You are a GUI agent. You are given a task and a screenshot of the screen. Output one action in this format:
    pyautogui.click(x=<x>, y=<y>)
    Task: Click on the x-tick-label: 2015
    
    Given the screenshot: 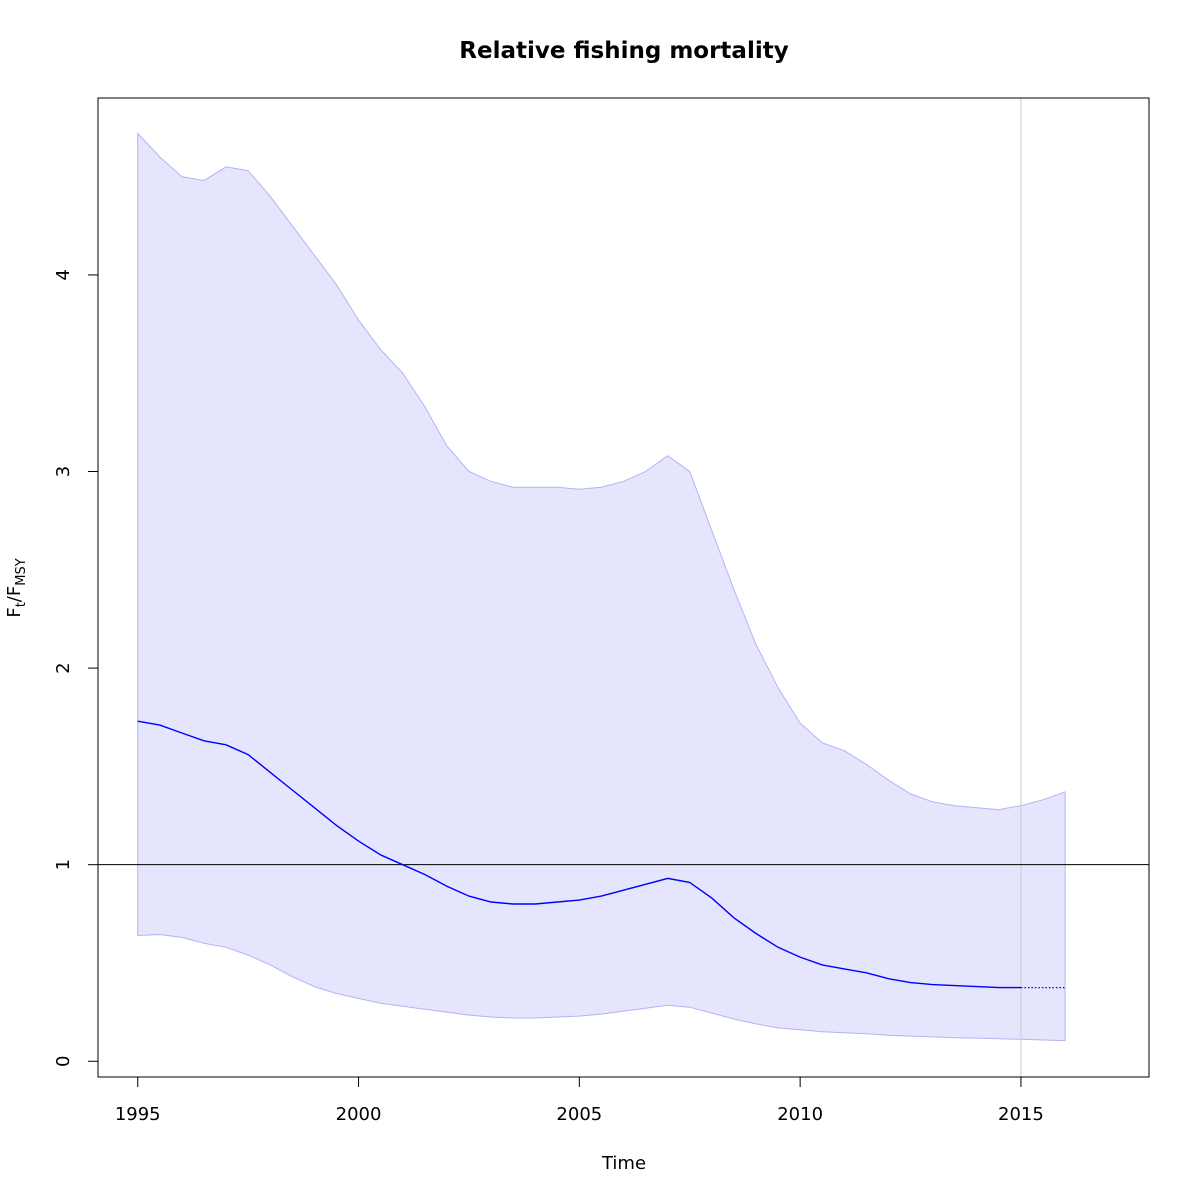 What is the action you would take?
    pyautogui.click(x=1021, y=1114)
    